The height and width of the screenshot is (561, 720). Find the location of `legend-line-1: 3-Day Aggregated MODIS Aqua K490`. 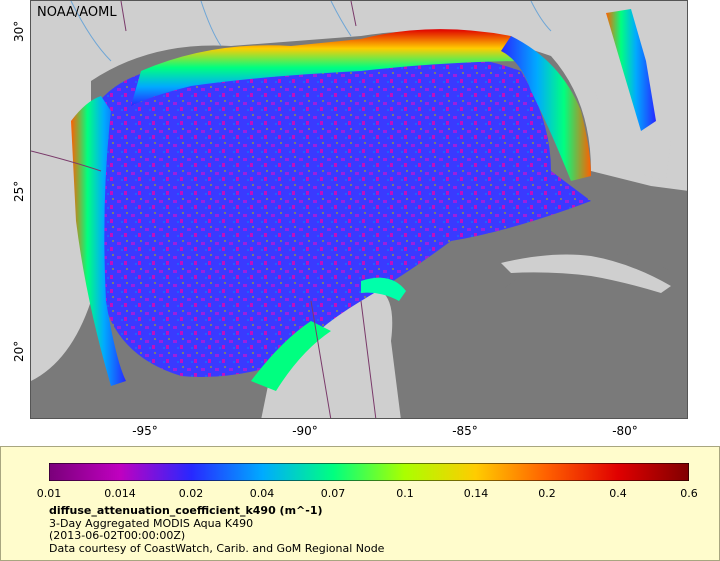

legend-line-1: 3-Day Aggregated MODIS Aqua K490 is located at coordinates (151, 523).